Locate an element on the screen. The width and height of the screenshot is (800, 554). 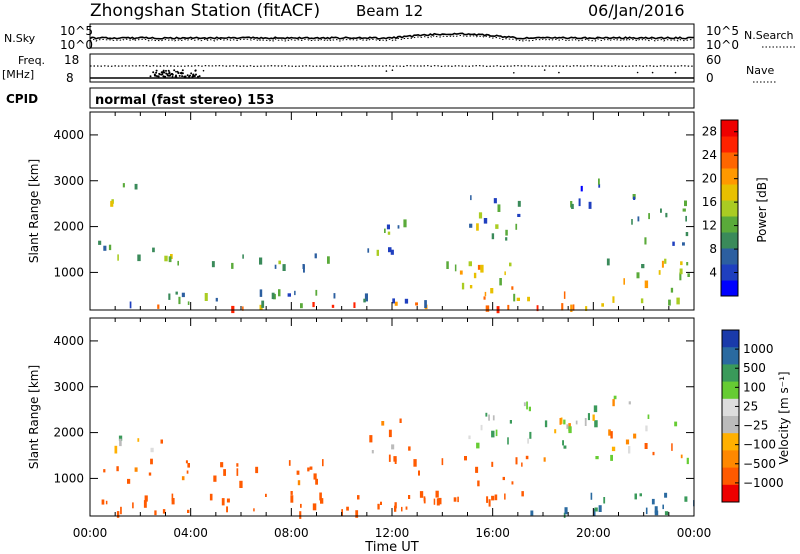
y-tick-label: 3000 is located at coordinates (68, 387).